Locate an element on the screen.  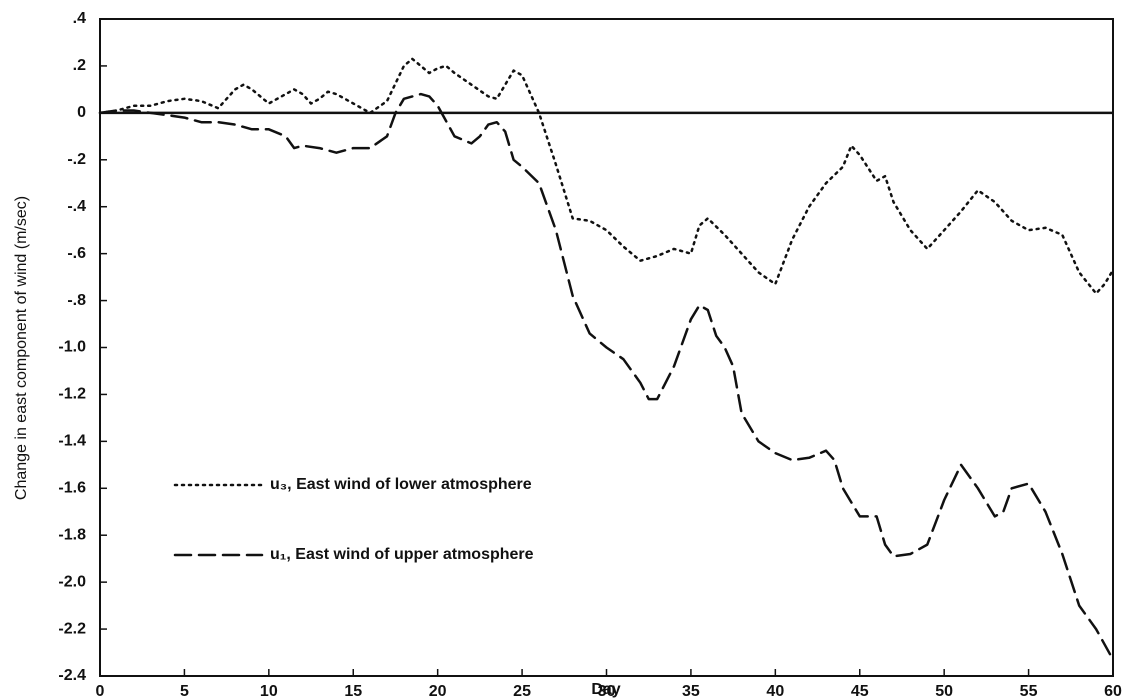
y-tick-label: -1.2 is located at coordinates (72, 394).